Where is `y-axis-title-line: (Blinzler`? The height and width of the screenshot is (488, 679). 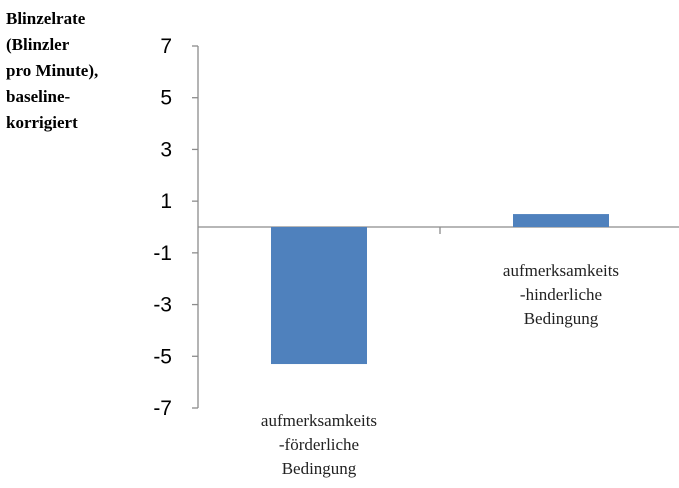
y-axis-title-line: (Blinzler is located at coordinates (38, 44).